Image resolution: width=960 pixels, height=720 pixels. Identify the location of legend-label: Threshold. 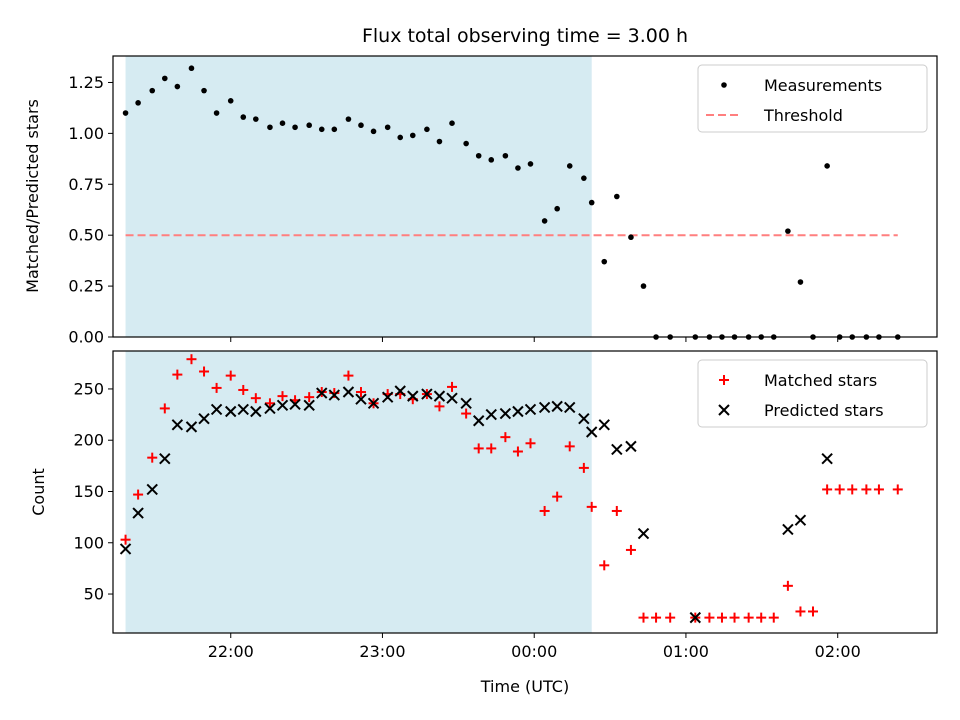
(803, 115).